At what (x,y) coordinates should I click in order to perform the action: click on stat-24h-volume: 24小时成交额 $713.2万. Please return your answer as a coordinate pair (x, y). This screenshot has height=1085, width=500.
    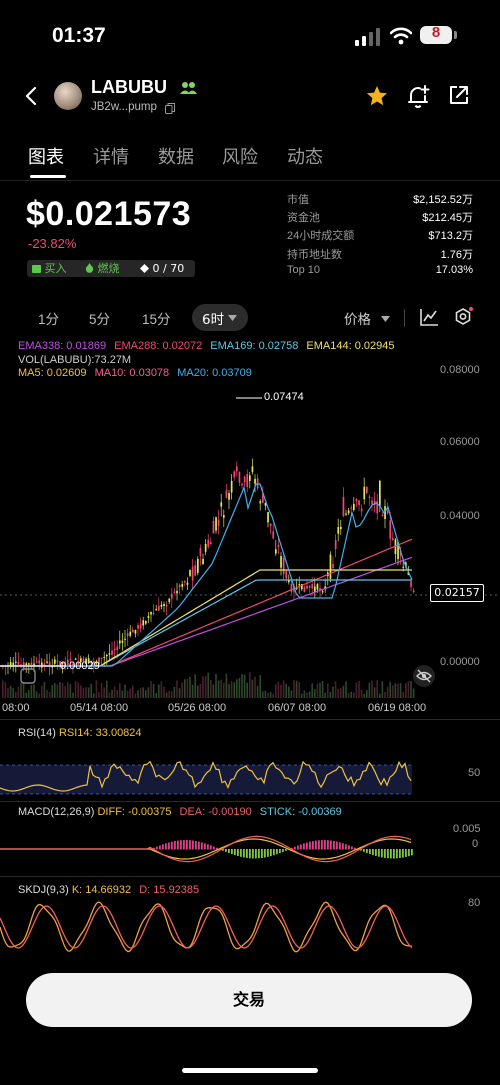
    Looking at the image, I should click on (380, 236).